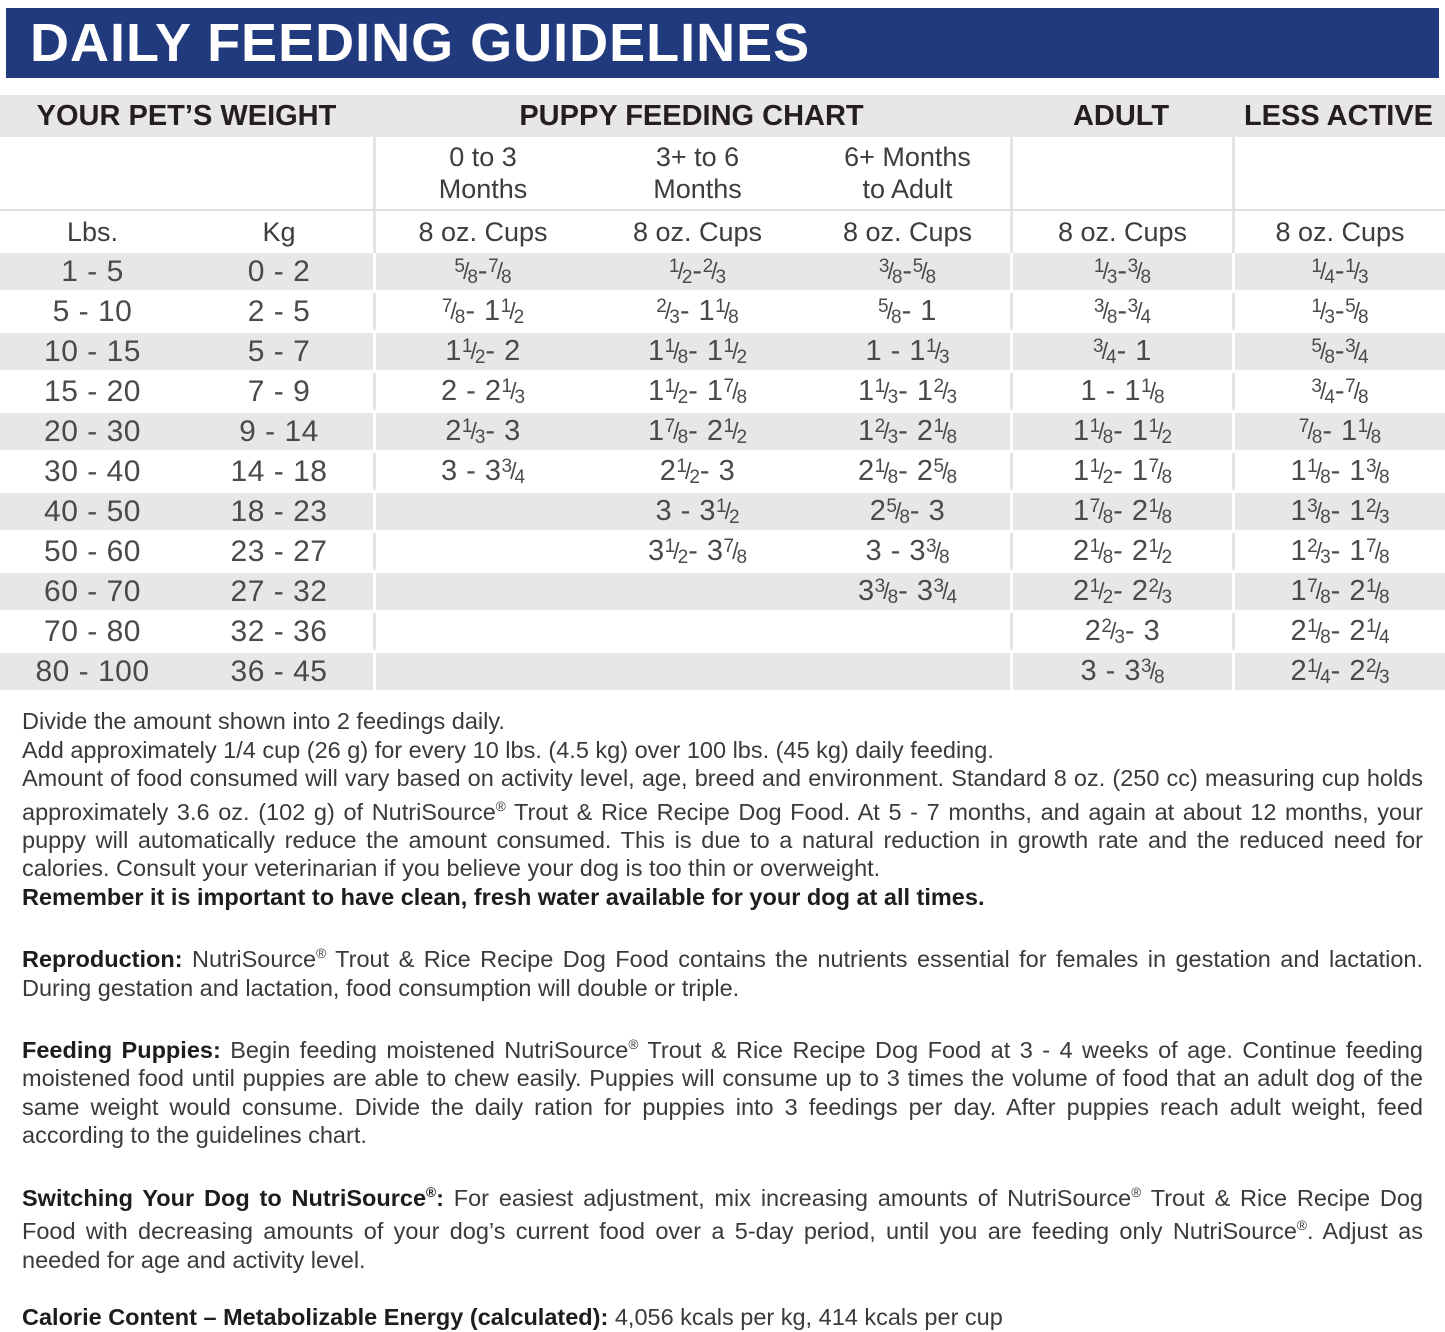 The height and width of the screenshot is (1332, 1445). Describe the element at coordinates (102, 959) in the screenshot. I see `section-lead: Reproduction:` at that location.